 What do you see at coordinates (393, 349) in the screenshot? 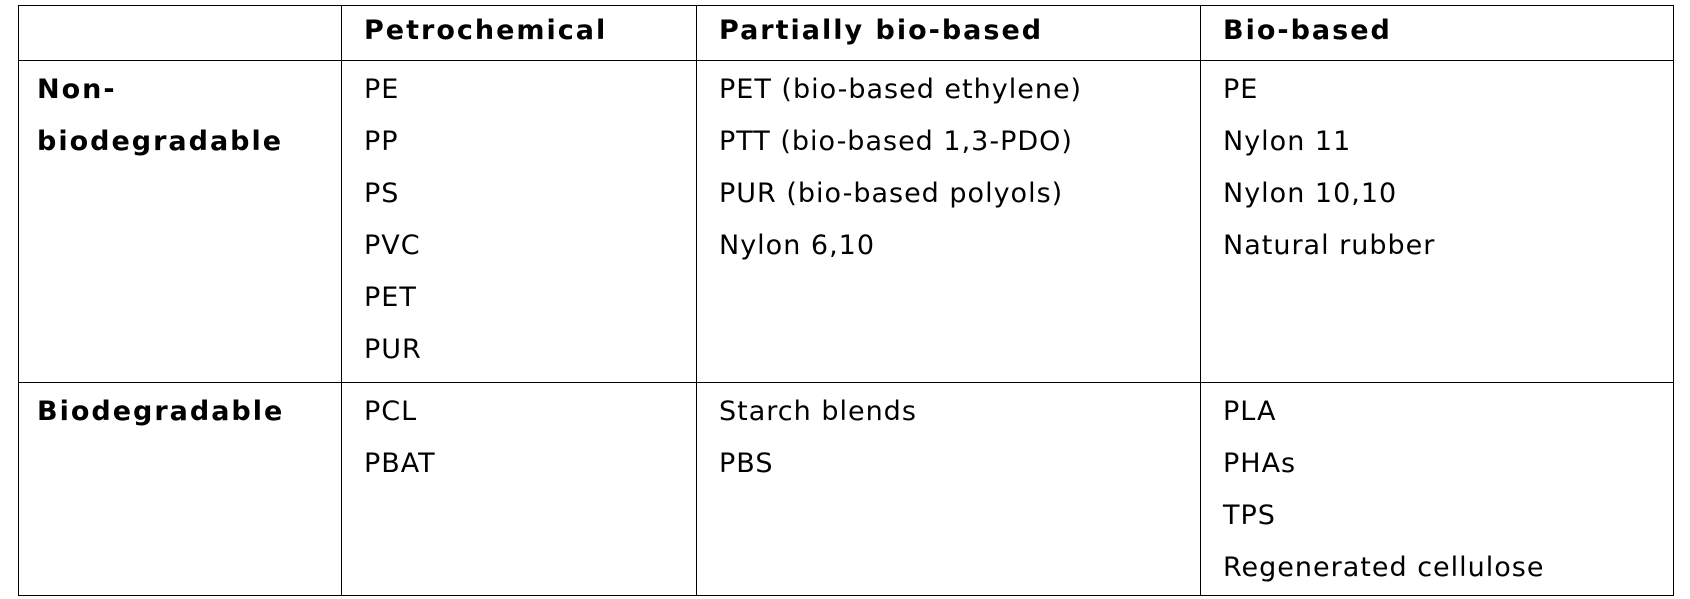
I see `cell-item: PUR` at bounding box center [393, 349].